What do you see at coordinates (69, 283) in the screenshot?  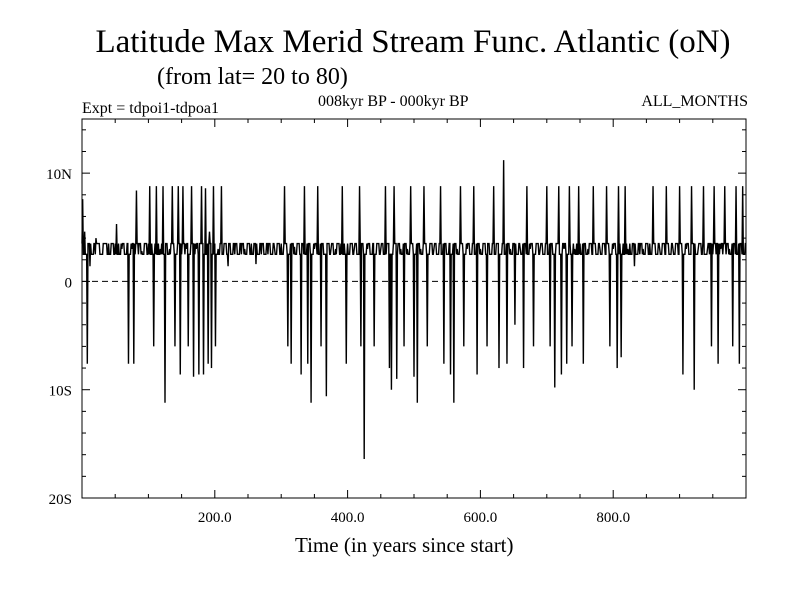 I see `y-tick-label: 0` at bounding box center [69, 283].